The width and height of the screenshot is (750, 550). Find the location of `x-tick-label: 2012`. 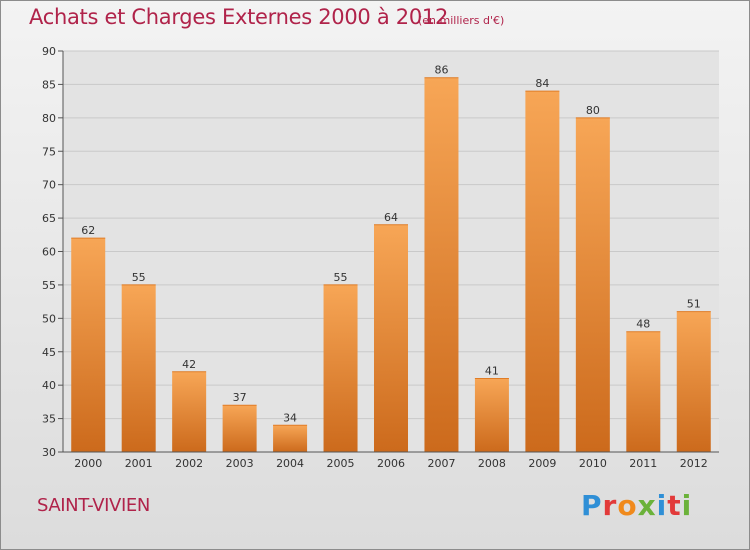

x-tick-label: 2012 is located at coordinates (694, 463).